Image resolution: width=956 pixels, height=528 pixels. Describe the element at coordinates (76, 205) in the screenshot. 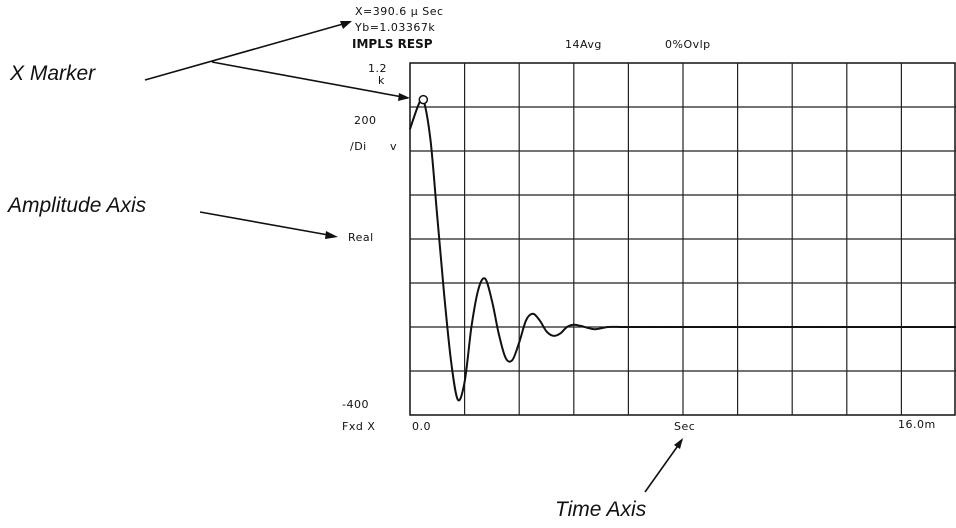

I see `amplitude-axis-callout: Amplitude Axis` at that location.